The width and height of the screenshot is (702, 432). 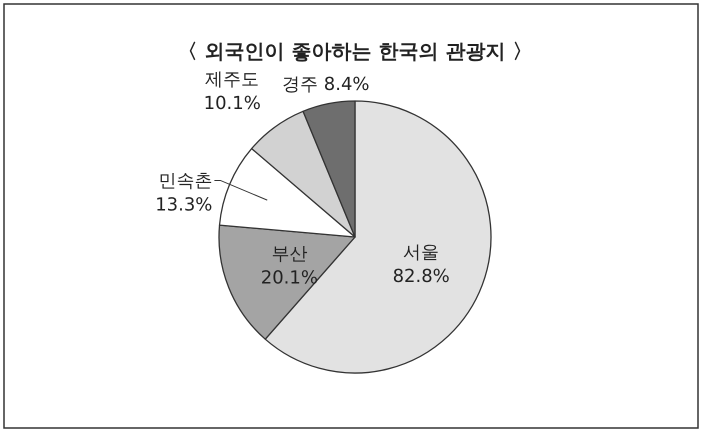 I want to click on slice-label: 경주 8.4%, so click(x=326, y=84).